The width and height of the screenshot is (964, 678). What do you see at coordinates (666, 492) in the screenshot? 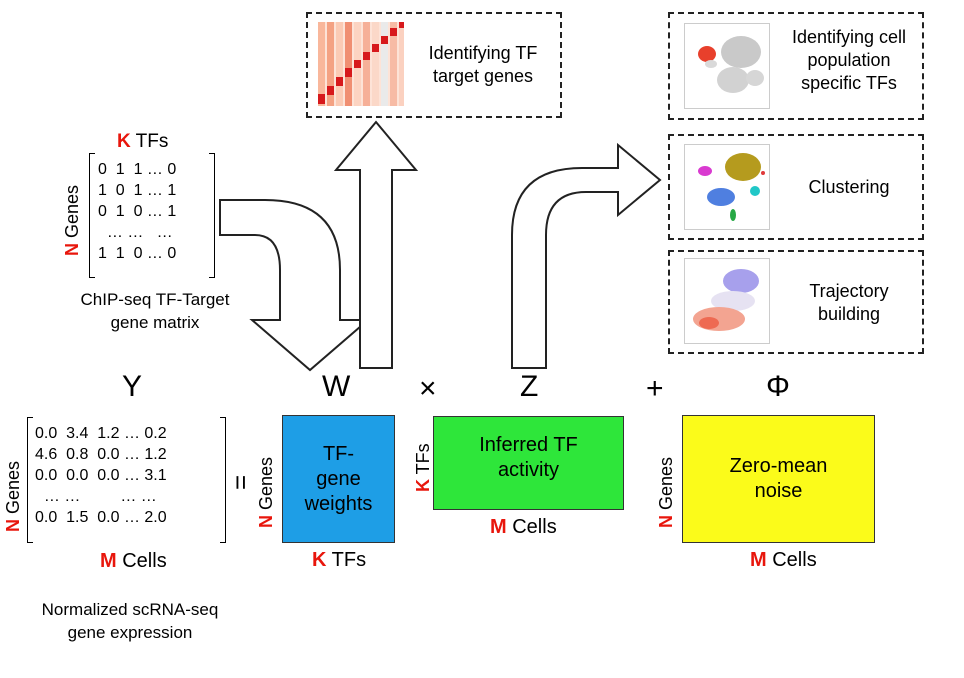
I see `phi-n-genes-label: N Genes` at bounding box center [666, 492].